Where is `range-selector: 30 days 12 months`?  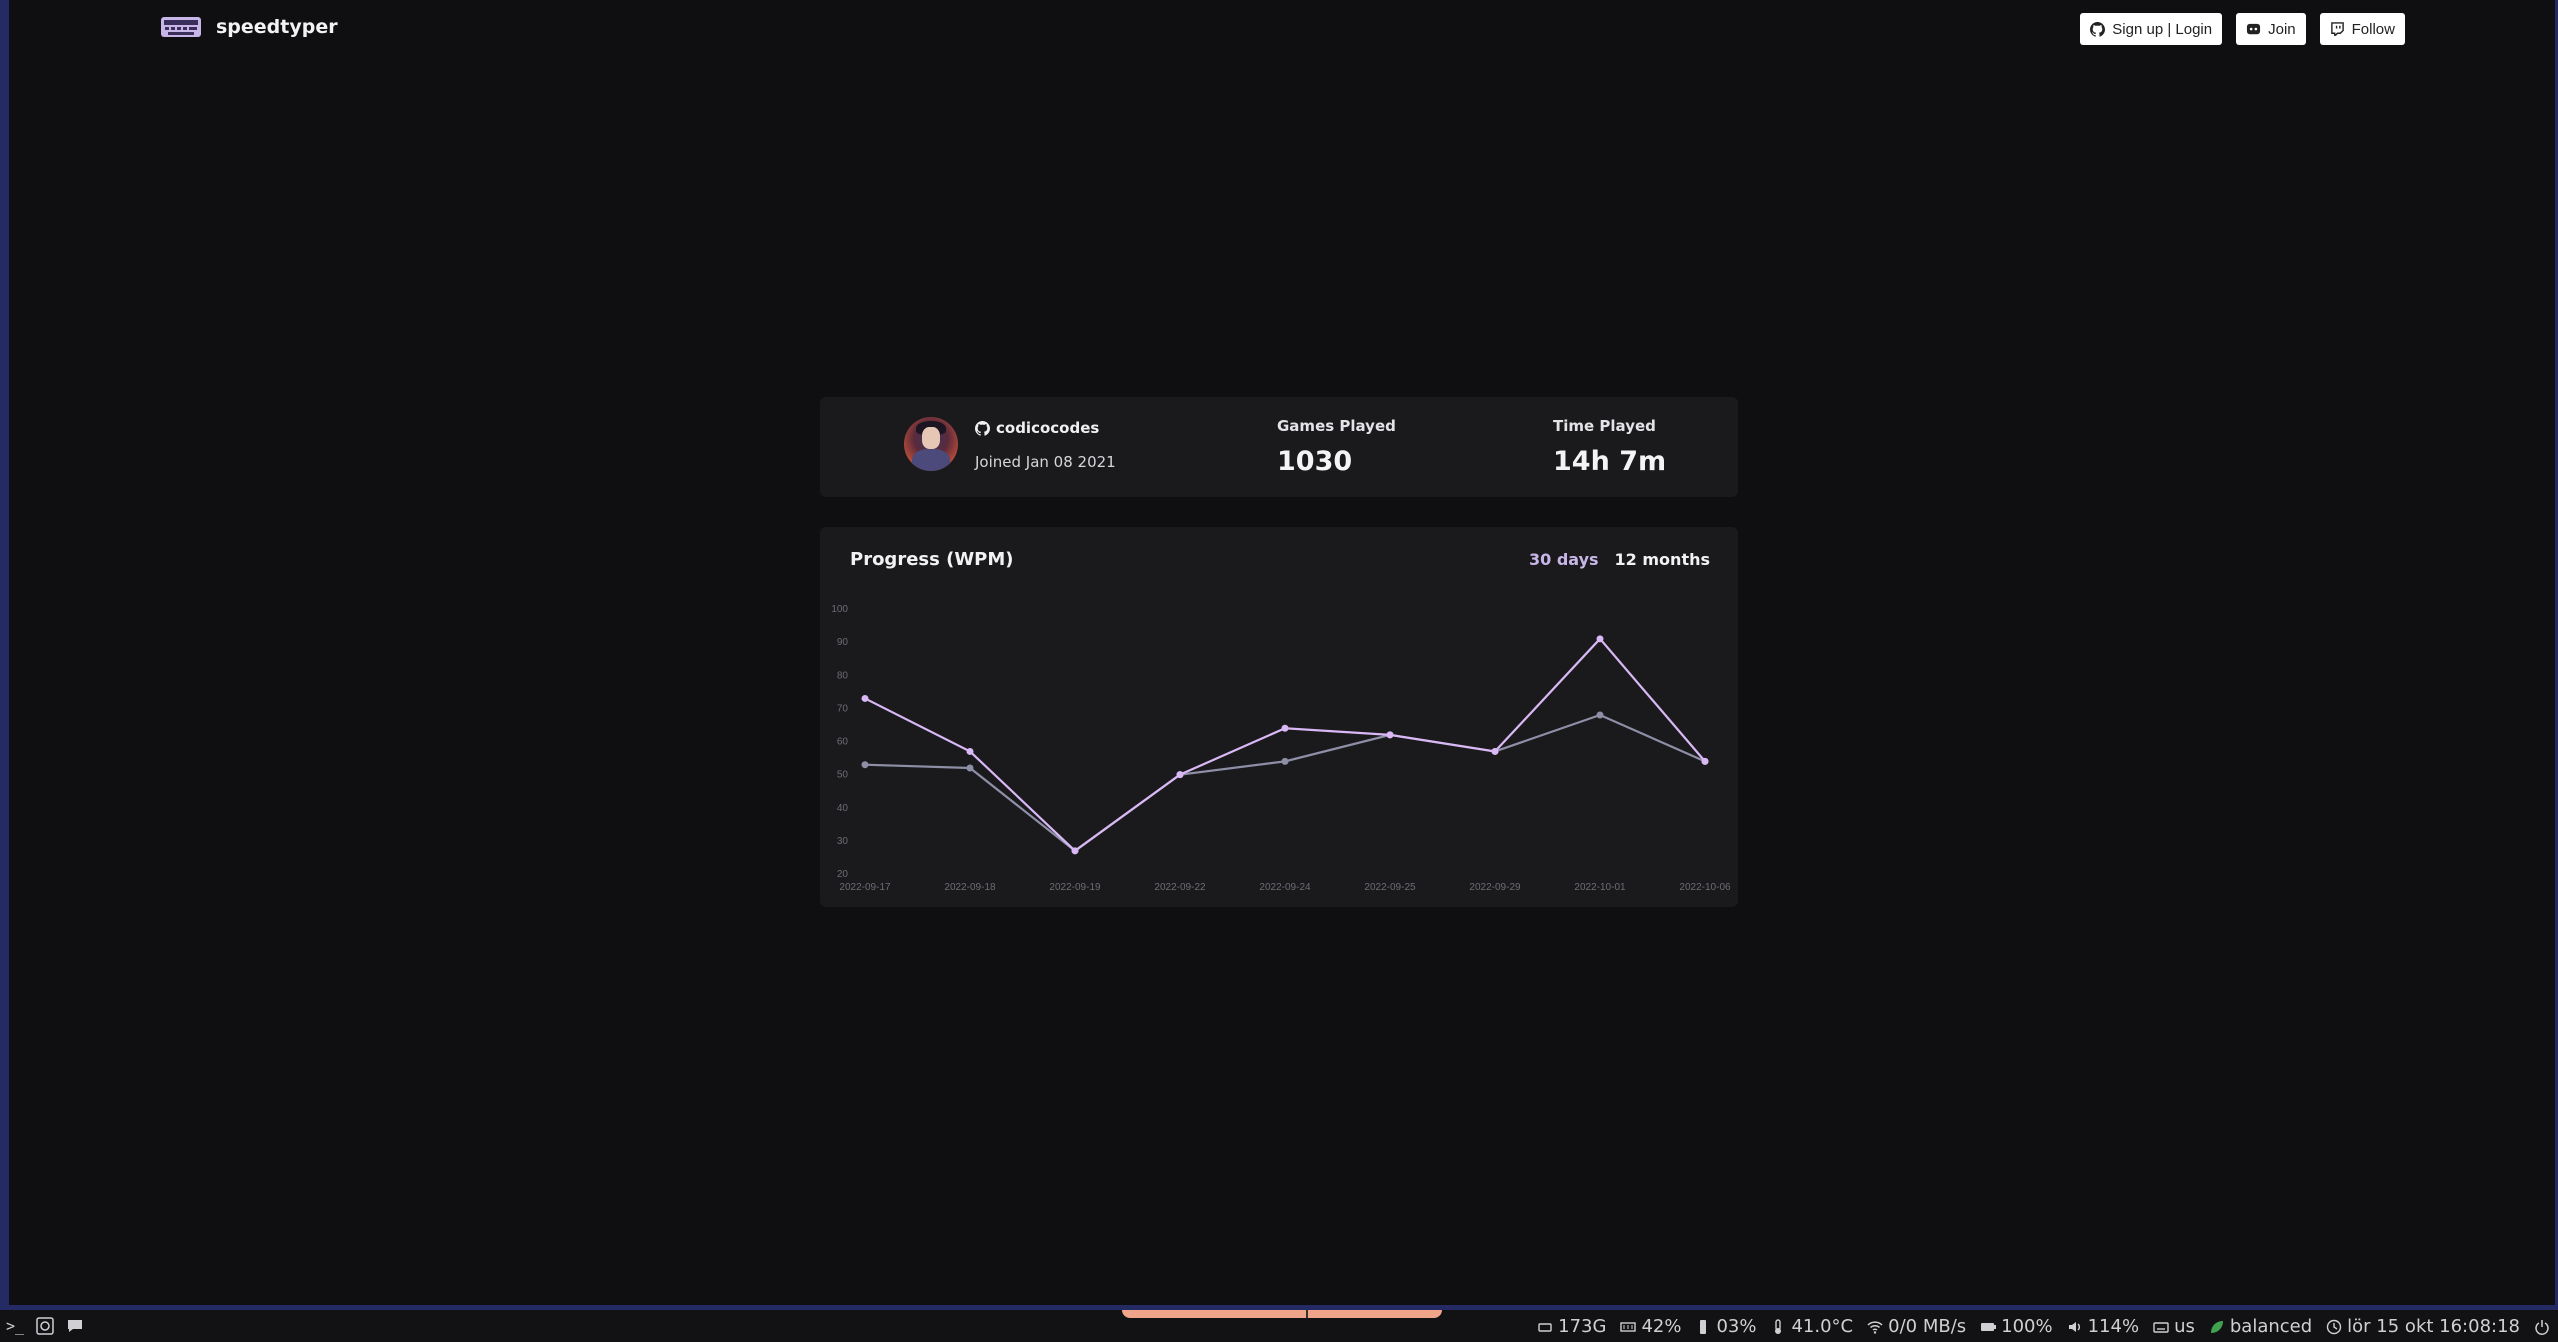 range-selector: 30 days 12 months is located at coordinates (1619, 559).